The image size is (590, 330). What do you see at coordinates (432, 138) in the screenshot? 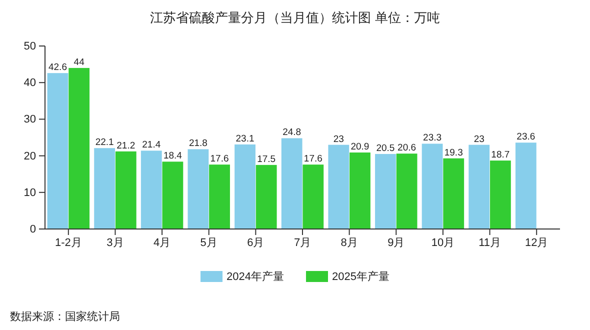
I see `data-label: 23.3` at bounding box center [432, 138].